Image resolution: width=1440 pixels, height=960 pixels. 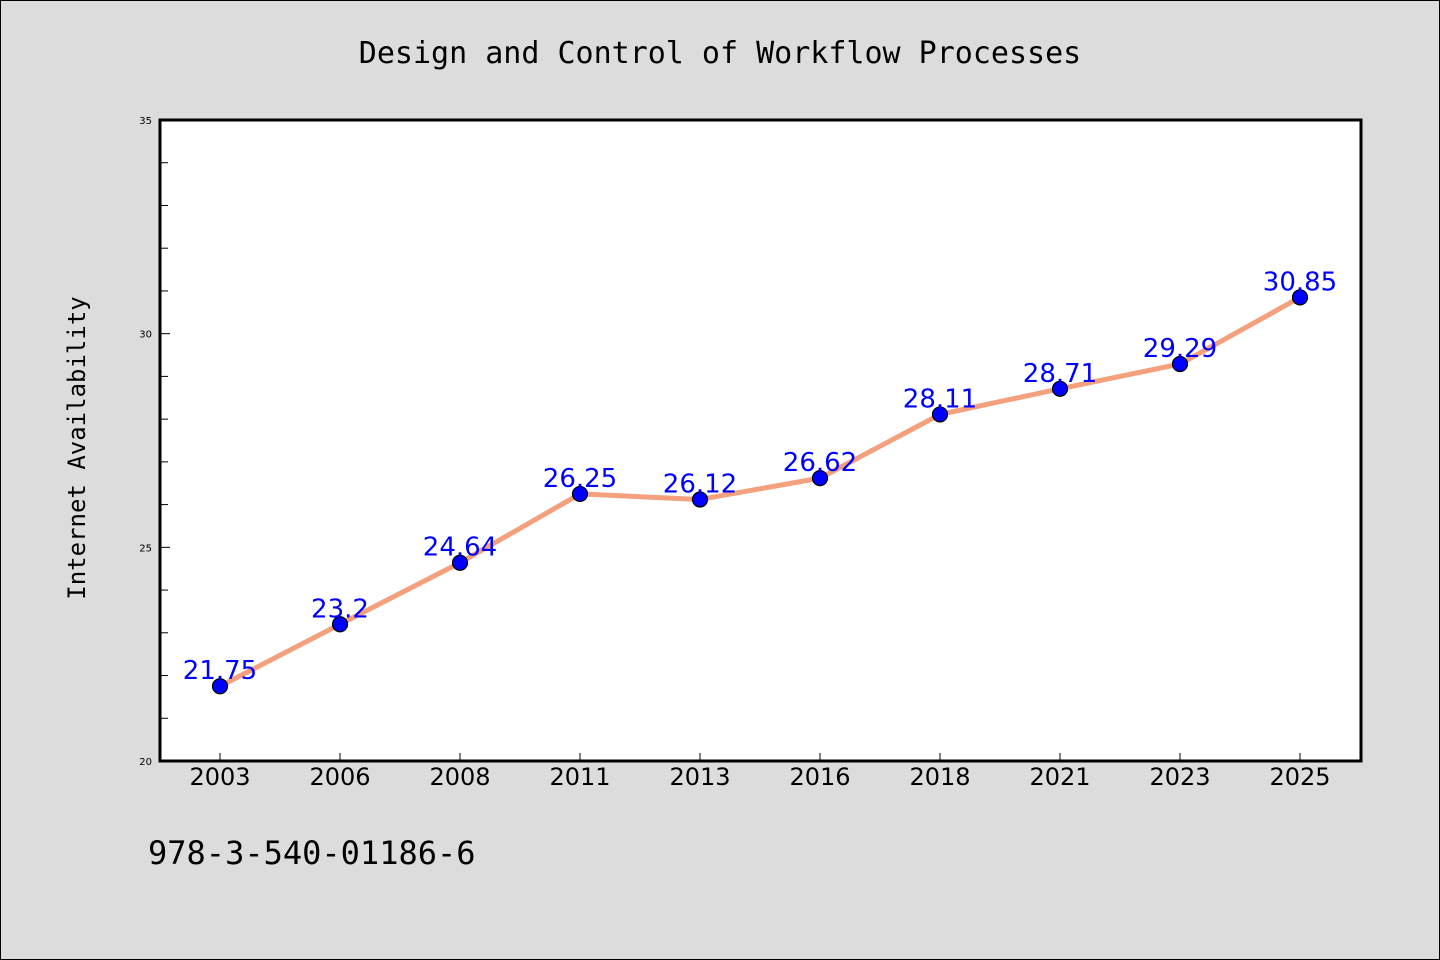 What do you see at coordinates (699, 777) in the screenshot?
I see `x-tick-label: 2013` at bounding box center [699, 777].